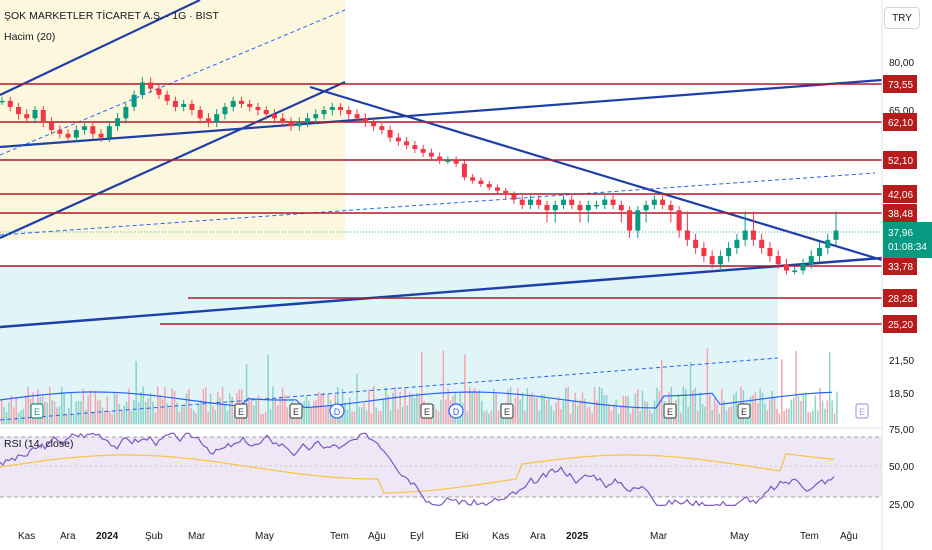 This screenshot has height=550, width=932. Describe the element at coordinates (900, 85) in the screenshot. I see `level-label: 73,55` at that location.